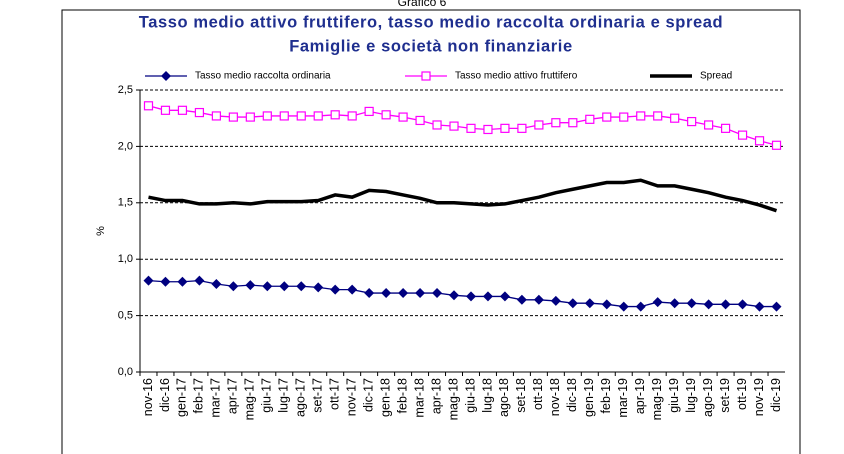  What do you see at coordinates (351, 397) in the screenshot?
I see `x-tick-label: nov-17` at bounding box center [351, 397].